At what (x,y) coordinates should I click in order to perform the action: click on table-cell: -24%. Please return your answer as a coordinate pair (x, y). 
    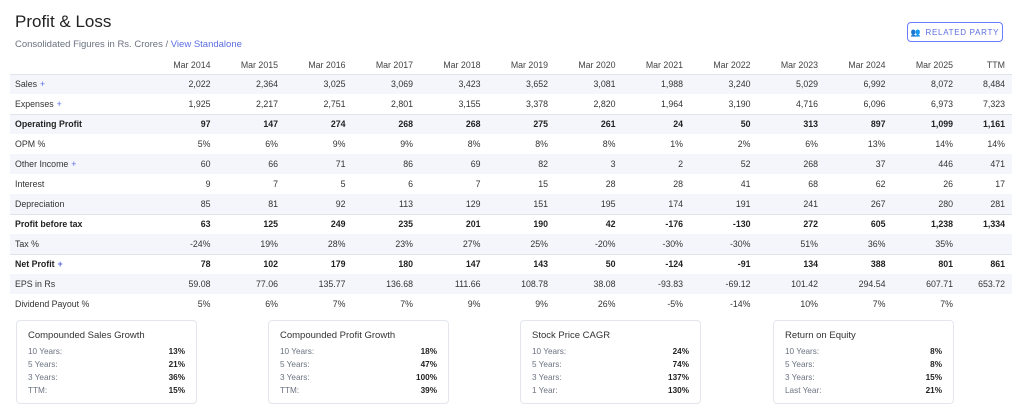
    Looking at the image, I should click on (184, 244).